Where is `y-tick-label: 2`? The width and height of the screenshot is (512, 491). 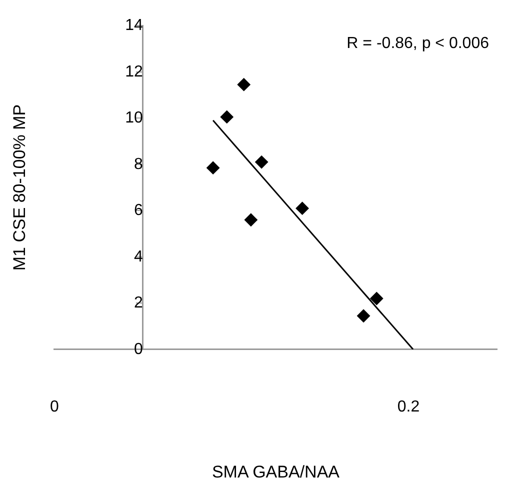
y-tick-label: 2 is located at coordinates (139, 303).